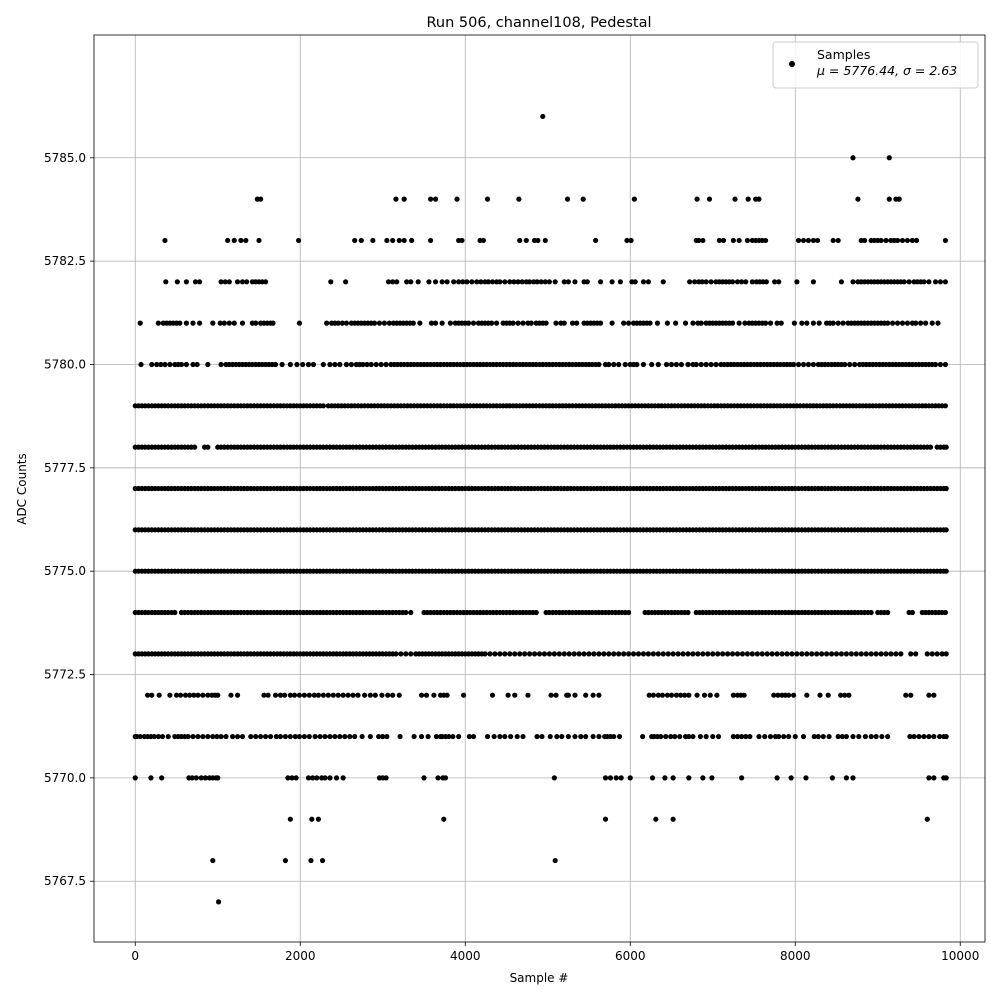  Describe the element at coordinates (930, 70) in the screenshot. I see `legend-stats-sigma: σ = 2.63` at that location.